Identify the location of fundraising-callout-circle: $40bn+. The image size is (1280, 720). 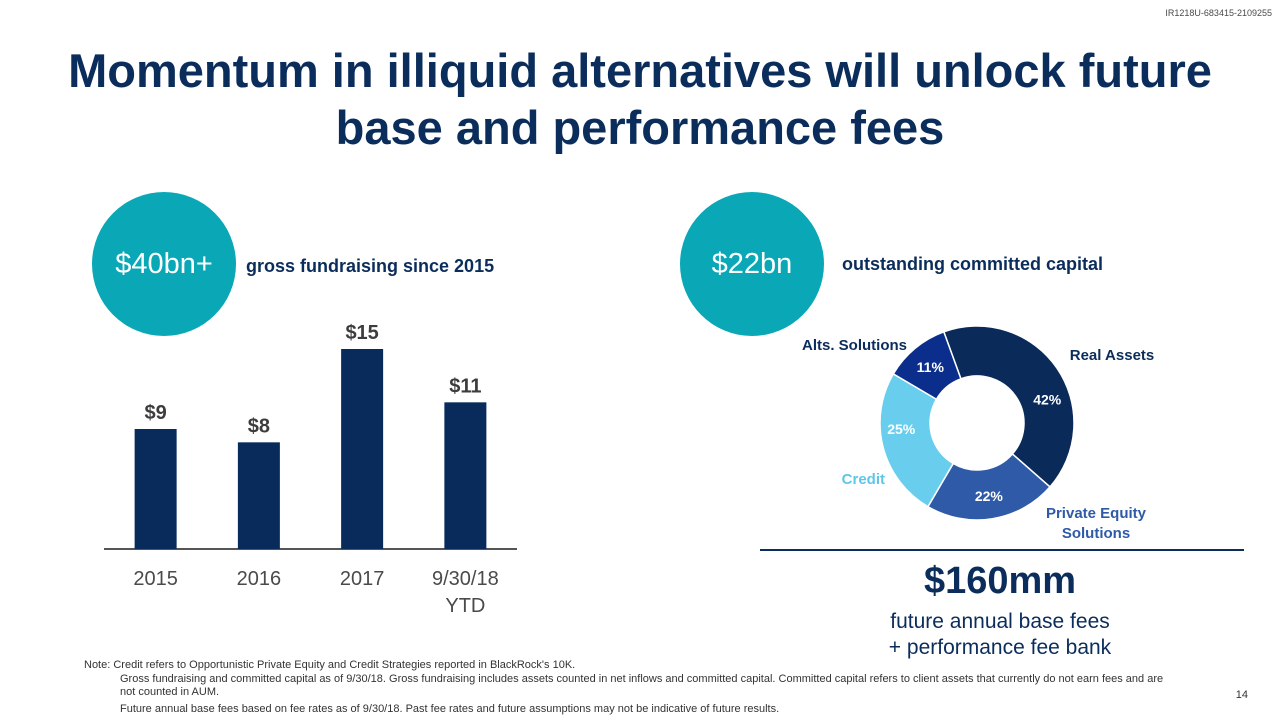
(164, 264).